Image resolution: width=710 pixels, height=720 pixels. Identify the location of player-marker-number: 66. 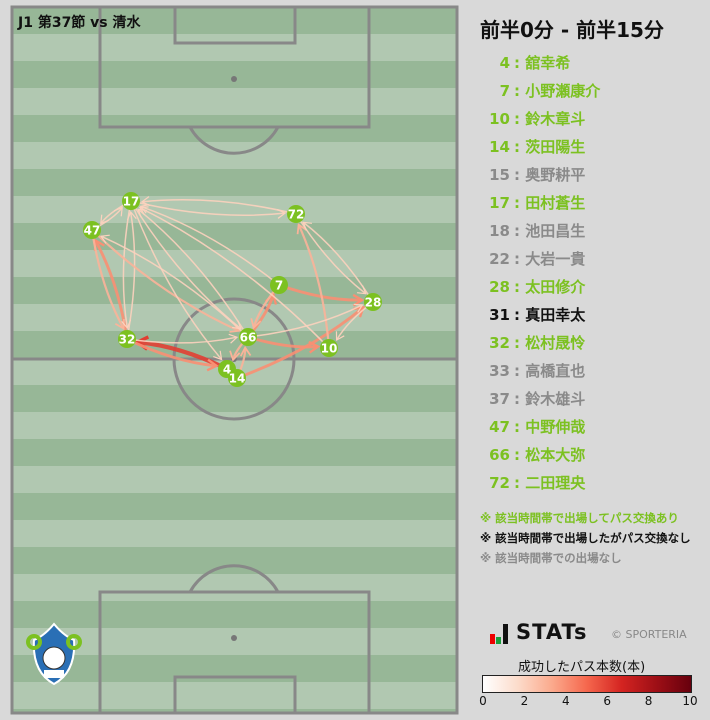
(248, 338).